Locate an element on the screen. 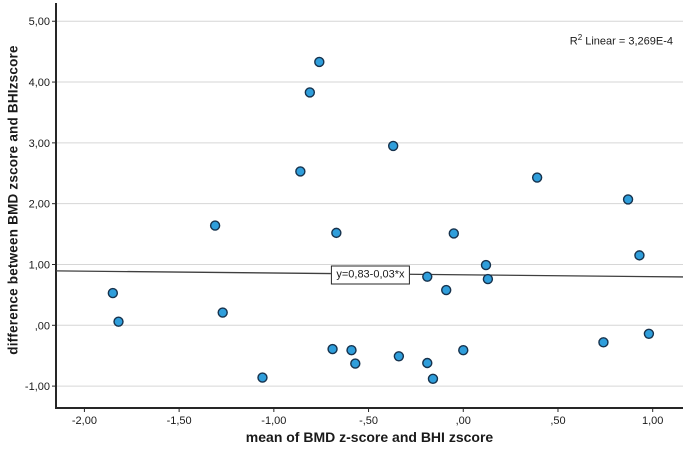  regression-equation-label: y=0,83-0,03*x is located at coordinates (370, 275).